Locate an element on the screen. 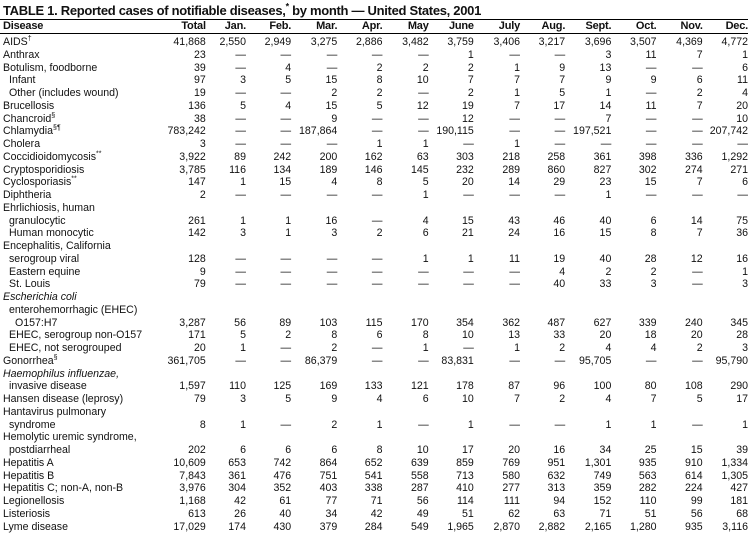 The height and width of the screenshot is (553, 748). month-cell: 1,280 is located at coordinates (643, 526).